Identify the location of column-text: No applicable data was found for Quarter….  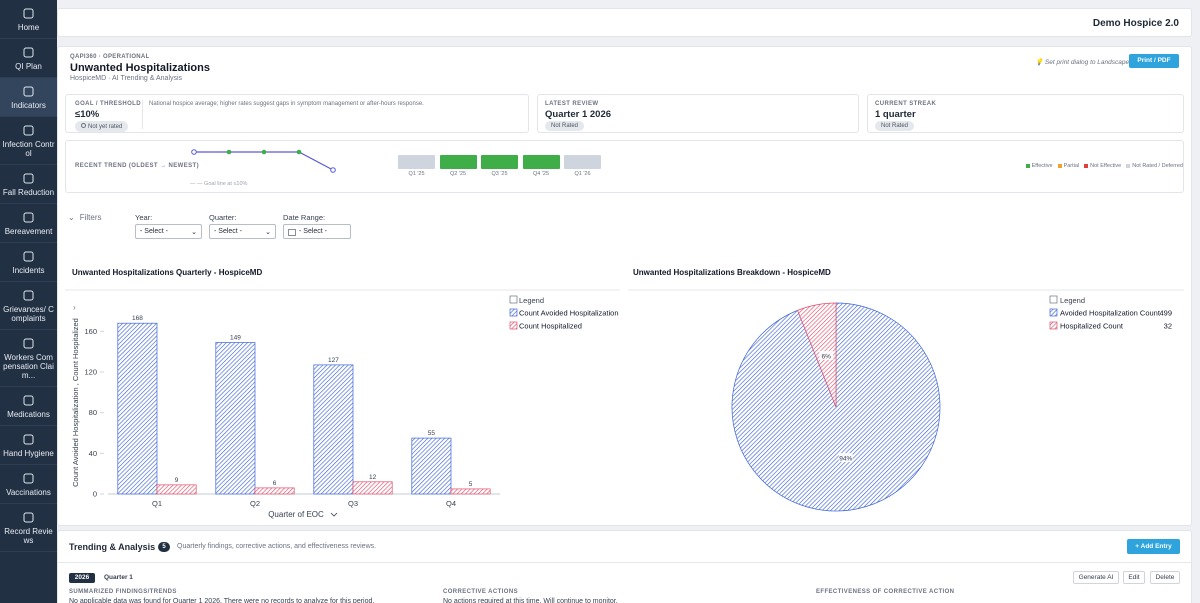
(222, 600).